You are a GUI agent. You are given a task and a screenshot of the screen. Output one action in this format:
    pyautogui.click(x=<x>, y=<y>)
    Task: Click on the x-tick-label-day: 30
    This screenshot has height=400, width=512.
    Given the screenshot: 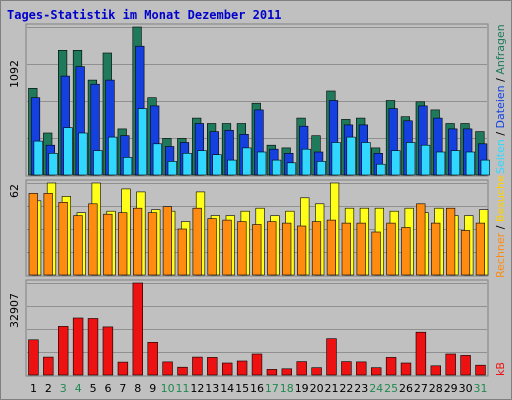 What is the action you would take?
    pyautogui.click(x=466, y=388)
    